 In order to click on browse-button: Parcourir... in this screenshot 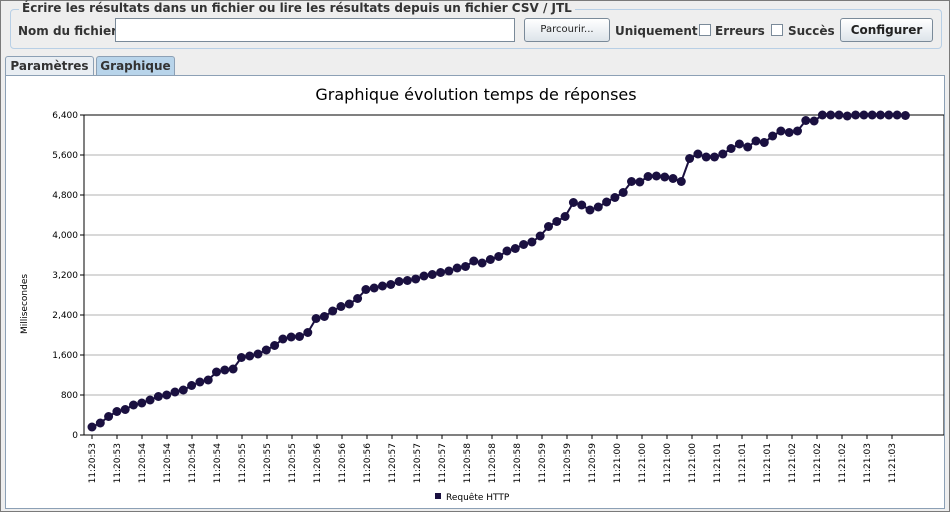, I will do `click(567, 30)`.